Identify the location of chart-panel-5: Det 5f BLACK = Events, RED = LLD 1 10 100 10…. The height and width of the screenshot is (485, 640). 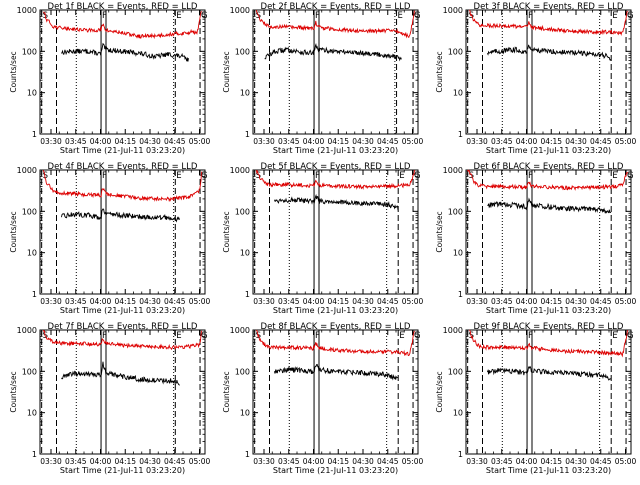
(323, 238).